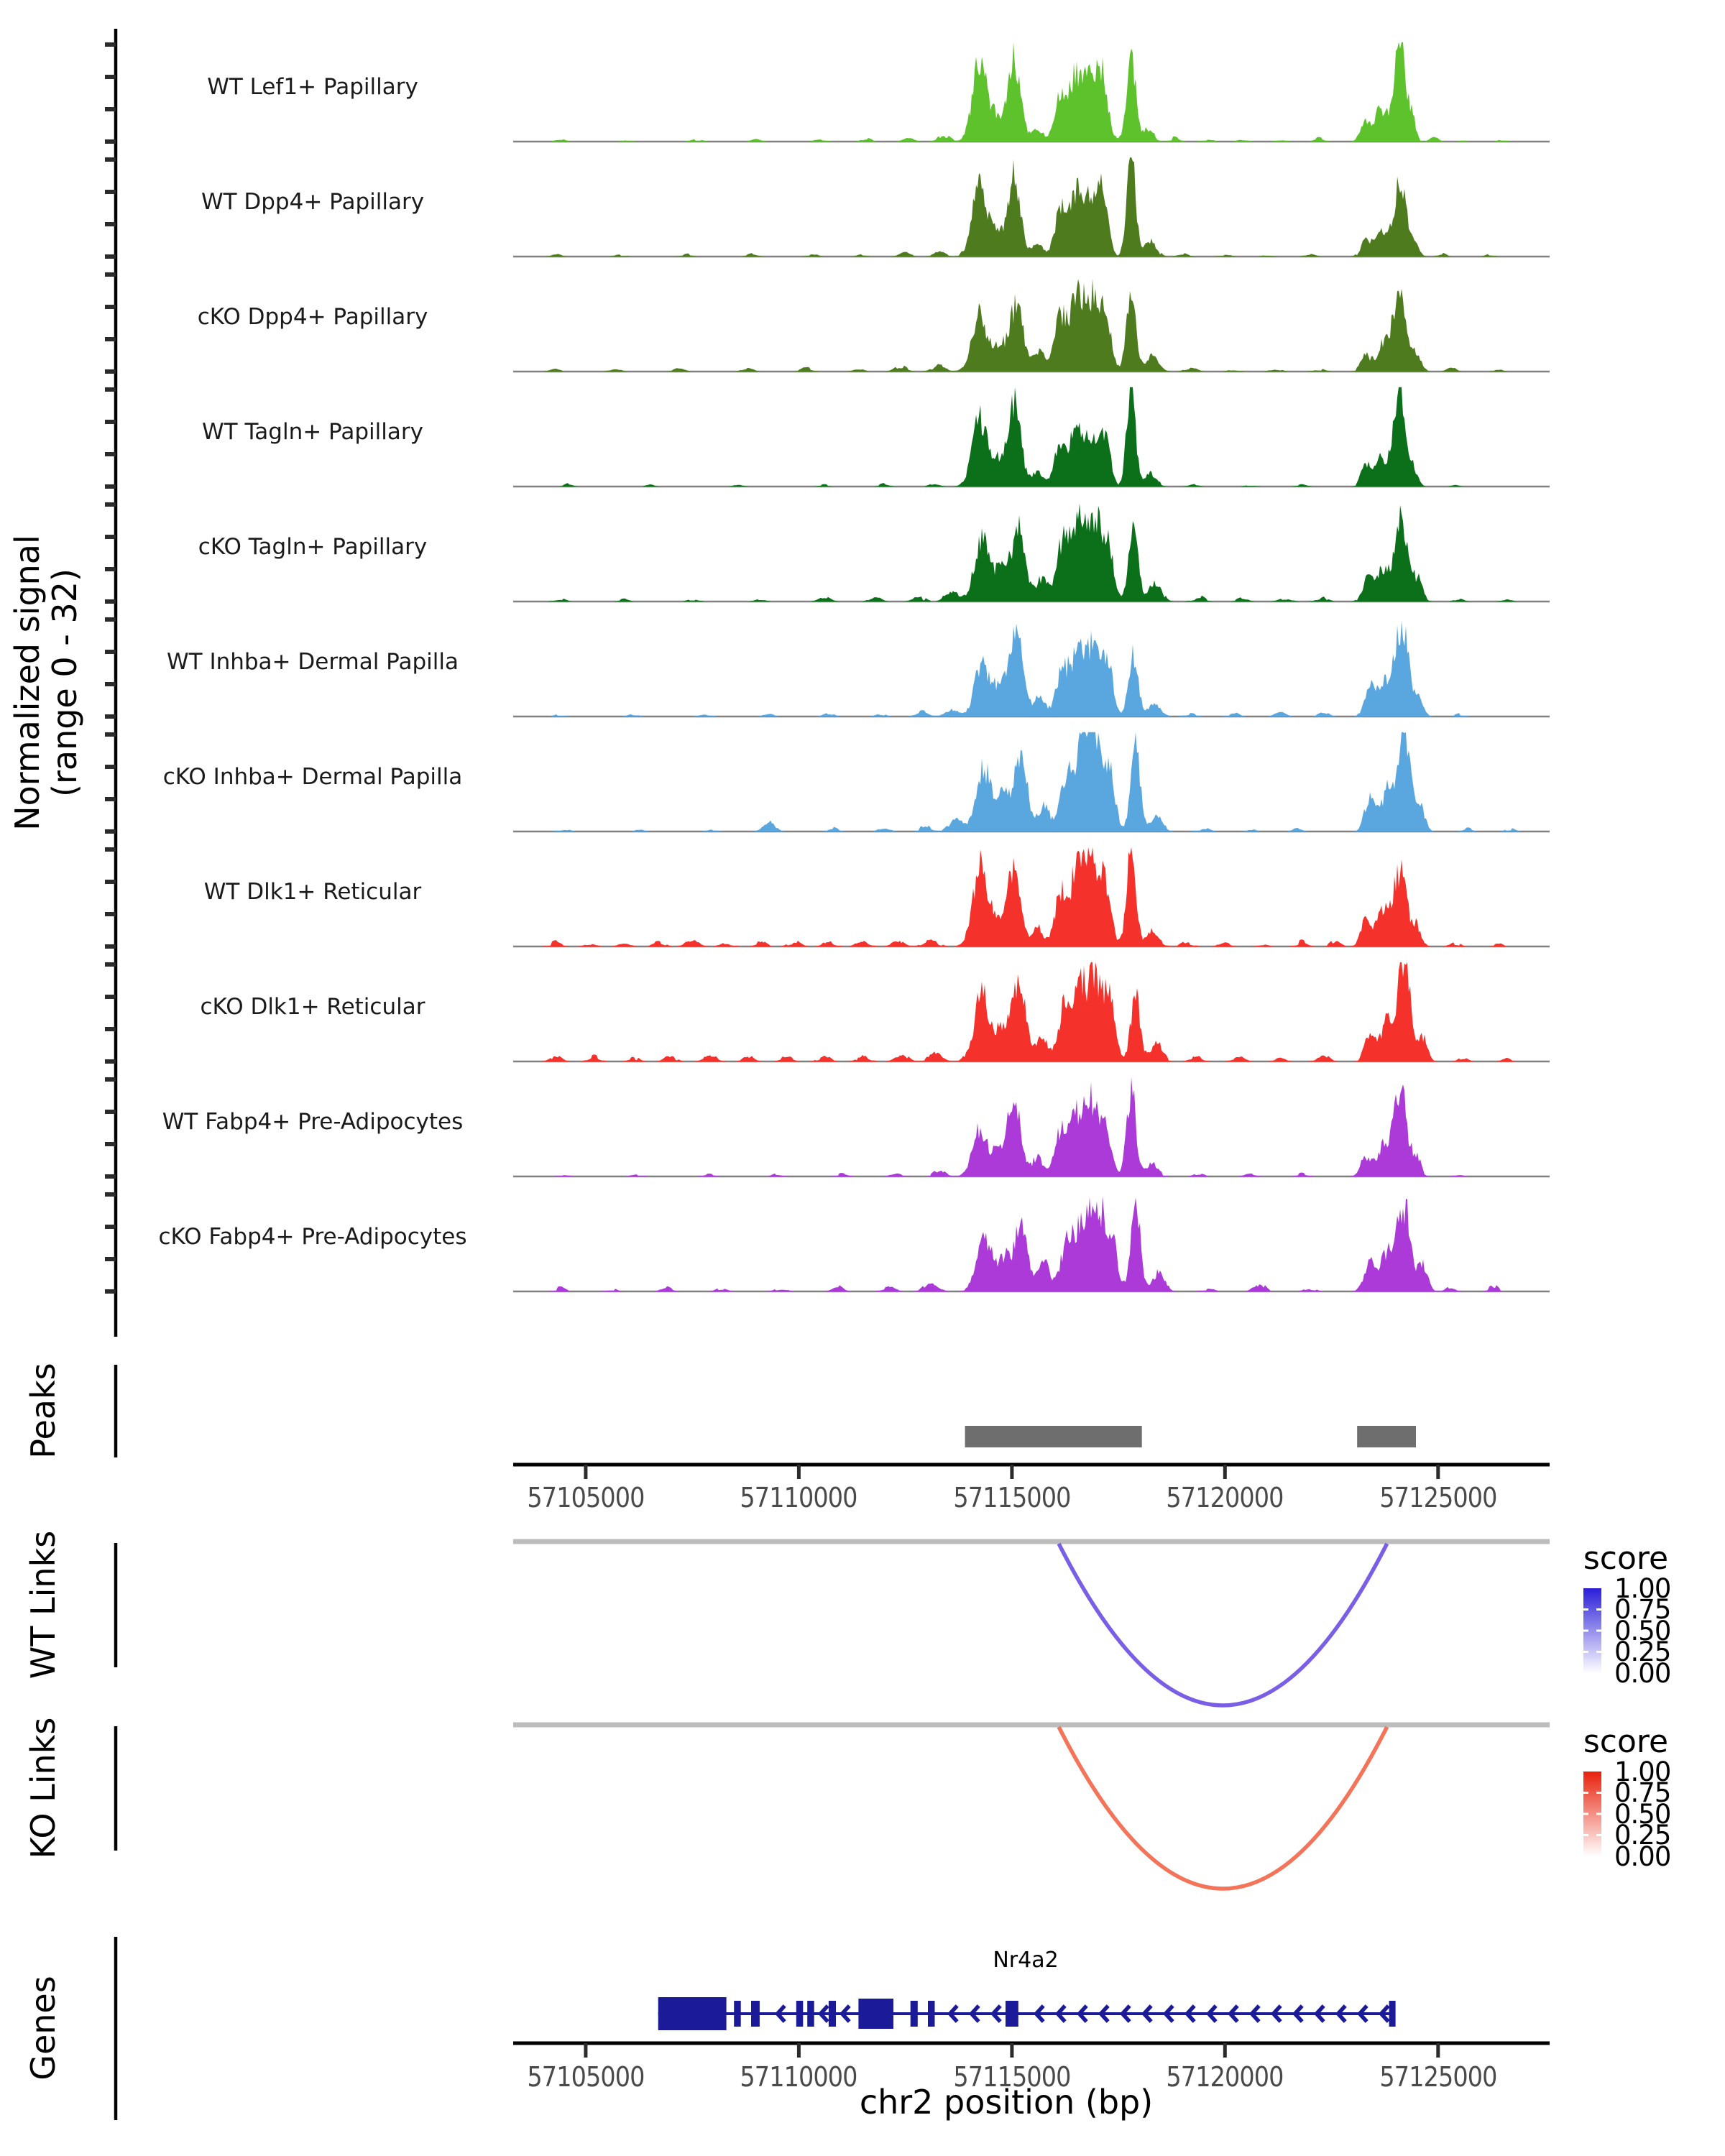 The image size is (1725, 2156). Describe the element at coordinates (765, 1411) in the screenshot. I see `peaks-panel` at that location.